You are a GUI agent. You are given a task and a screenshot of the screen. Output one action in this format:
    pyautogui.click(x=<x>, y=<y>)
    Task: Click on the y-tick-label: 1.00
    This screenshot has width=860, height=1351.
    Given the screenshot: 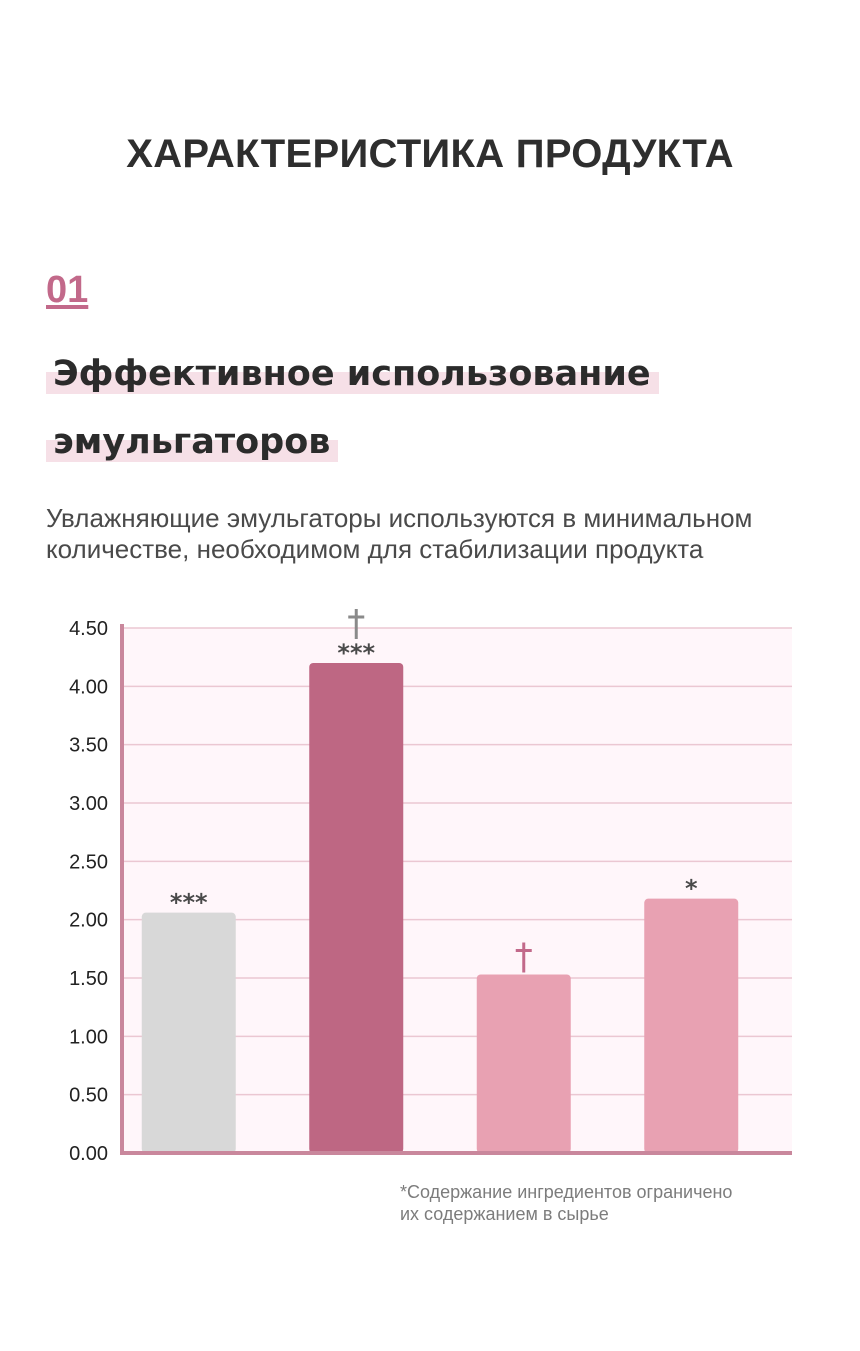 What is the action you would take?
    pyautogui.click(x=88, y=1037)
    